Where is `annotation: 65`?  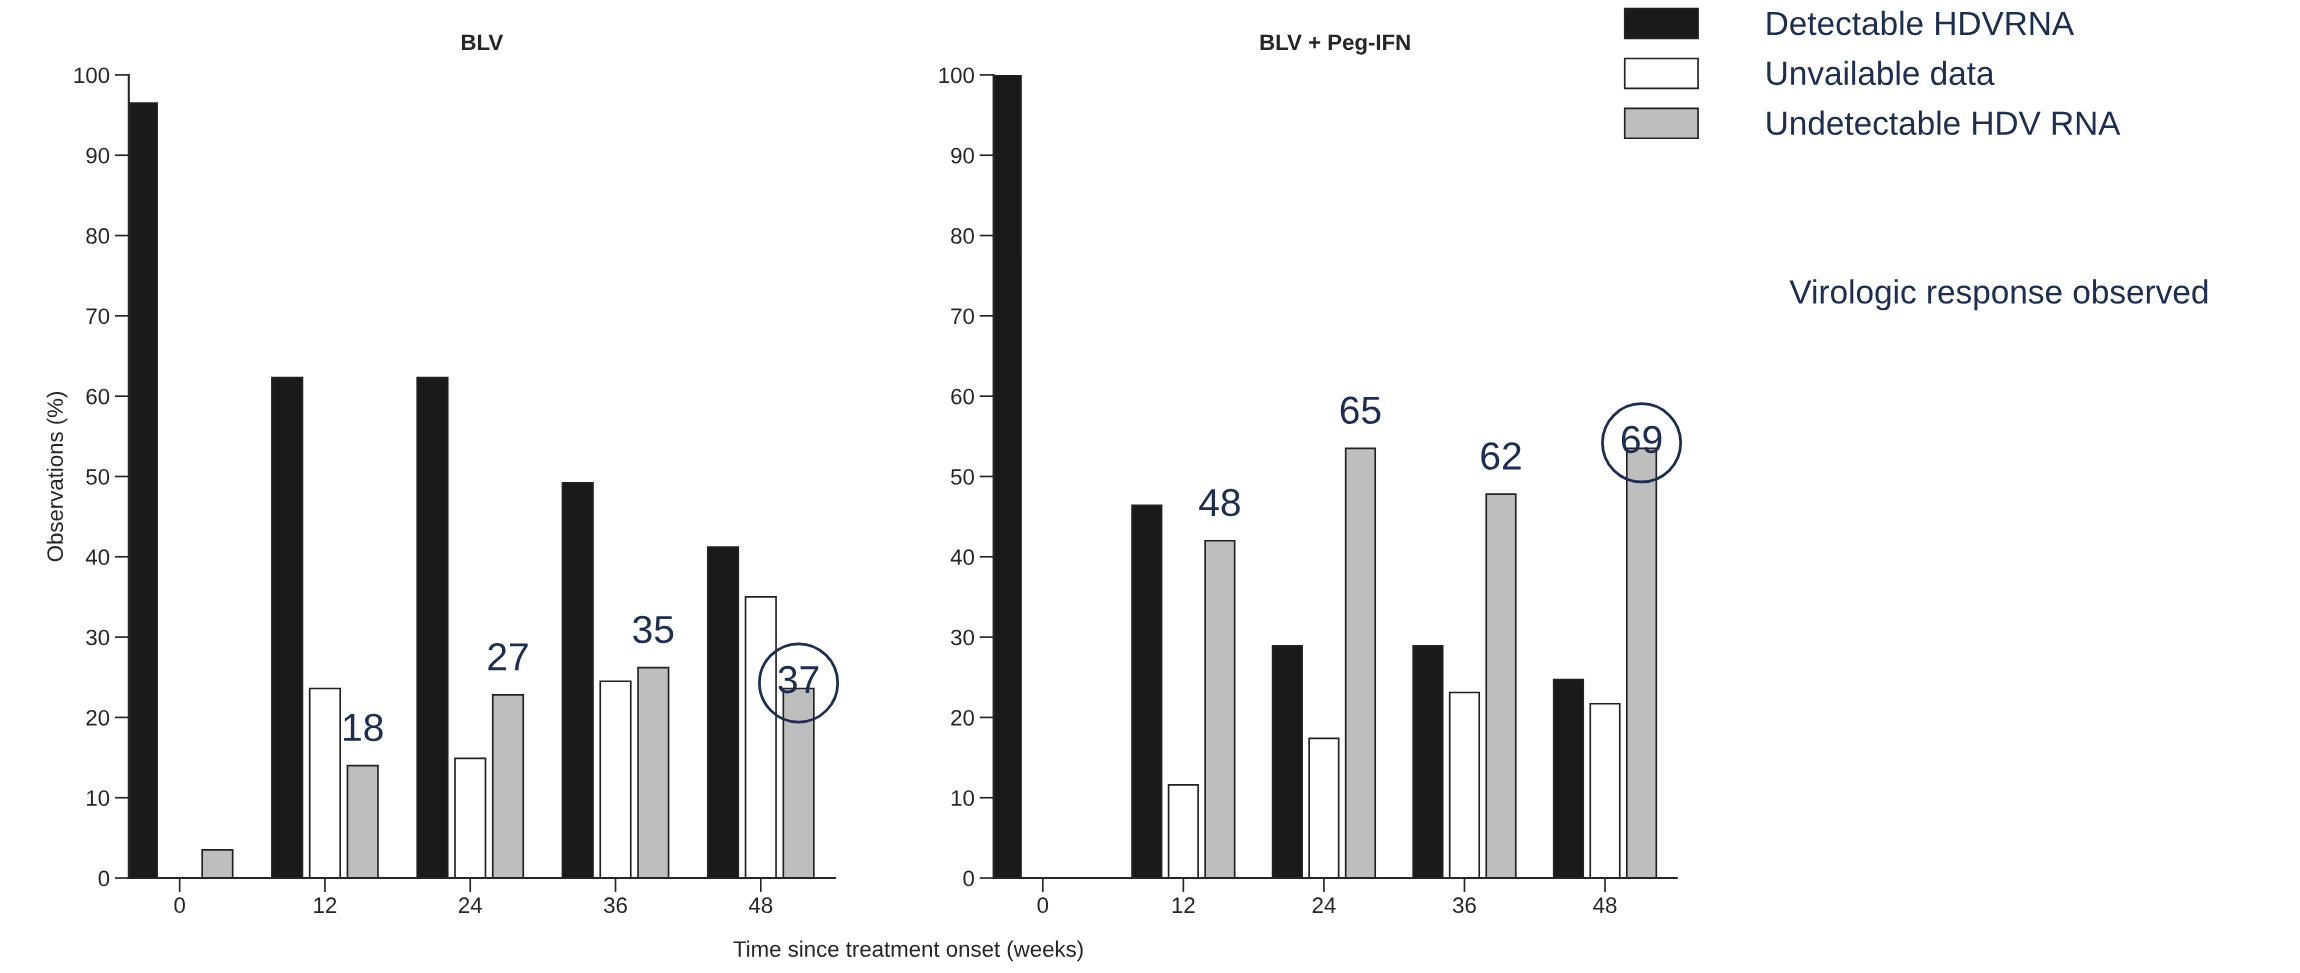 annotation: 65 is located at coordinates (1360, 410).